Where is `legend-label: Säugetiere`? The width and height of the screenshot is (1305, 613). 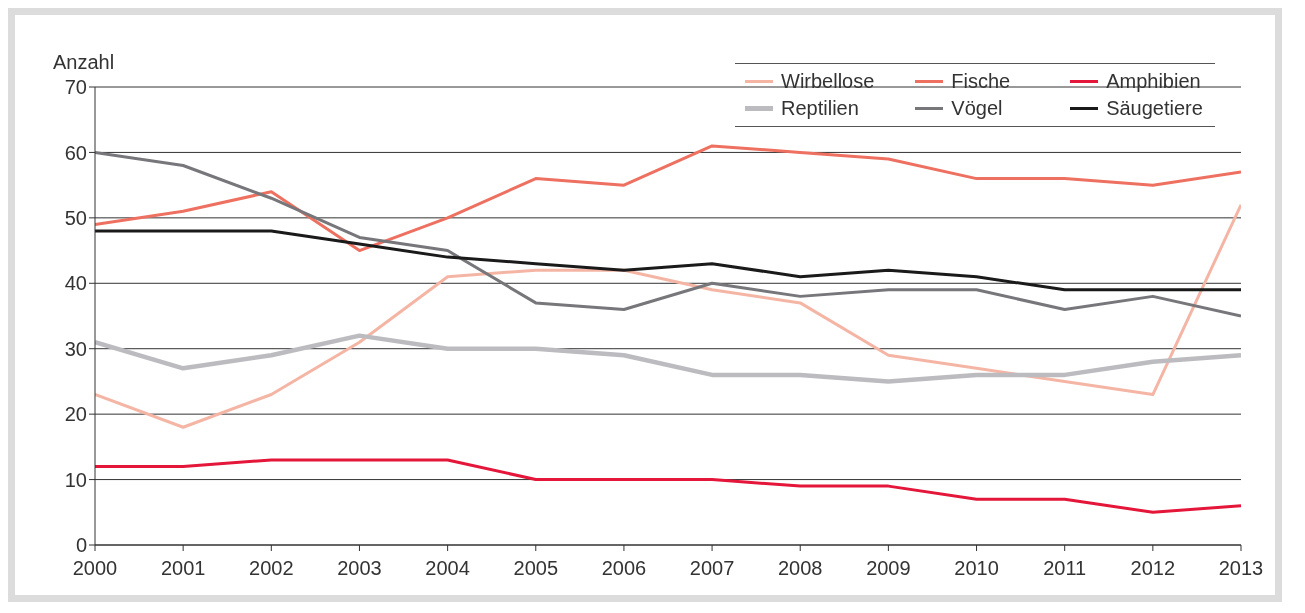 legend-label: Säugetiere is located at coordinates (1154, 108).